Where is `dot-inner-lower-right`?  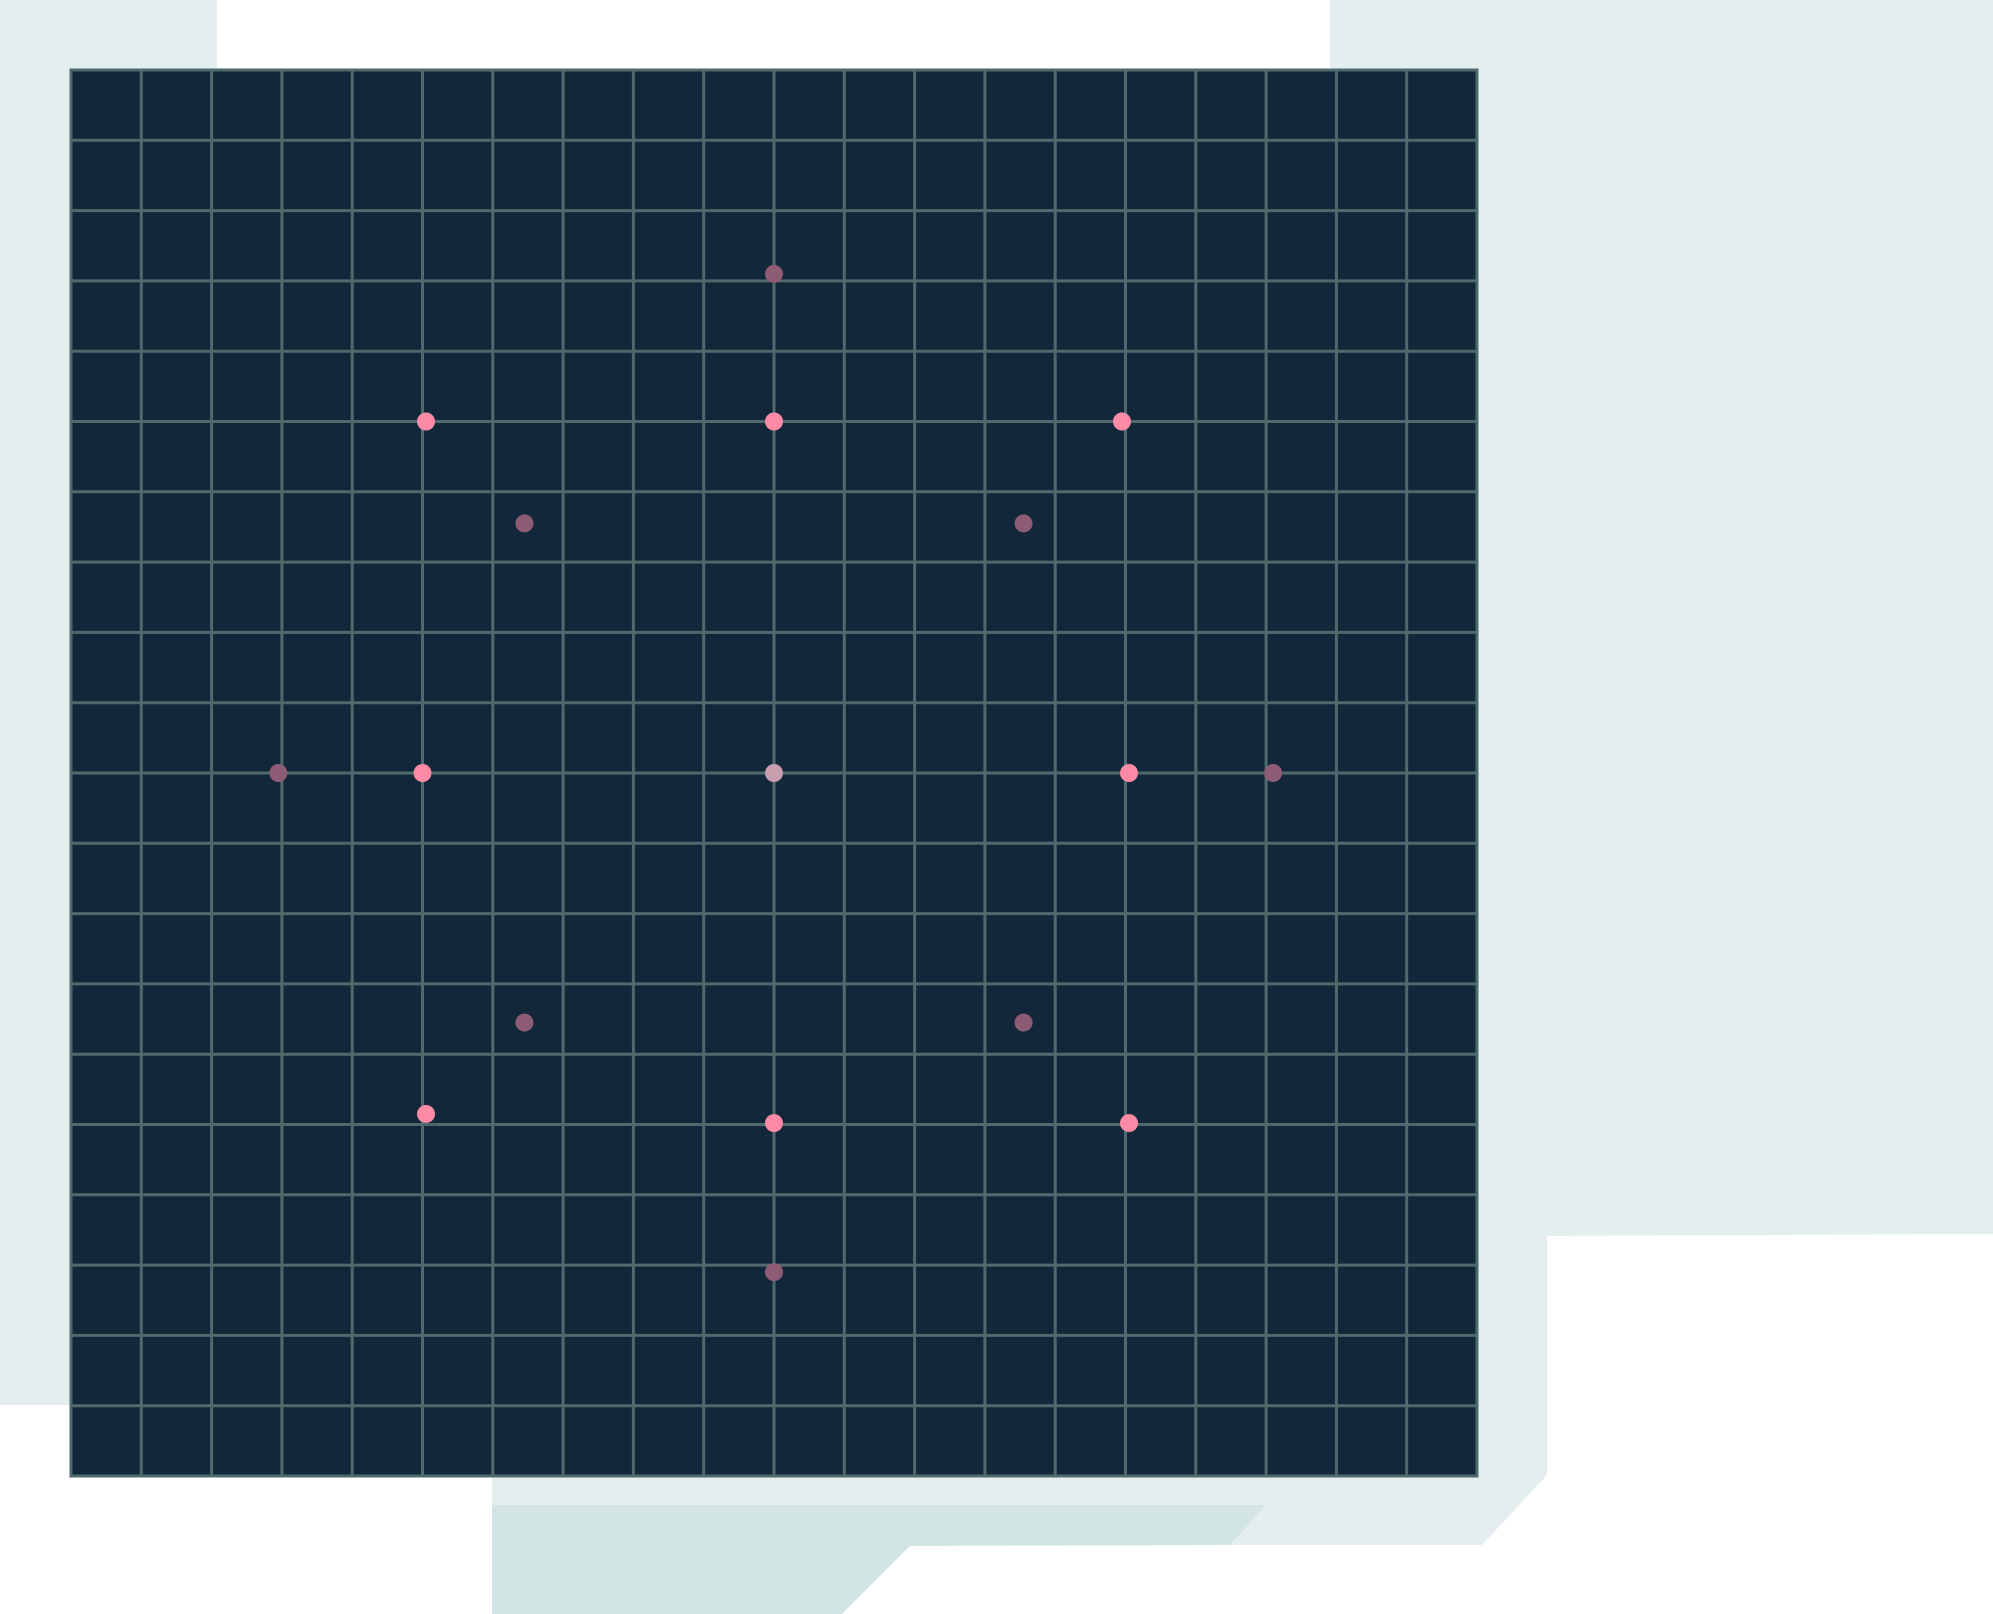 dot-inner-lower-right is located at coordinates (1023, 1022).